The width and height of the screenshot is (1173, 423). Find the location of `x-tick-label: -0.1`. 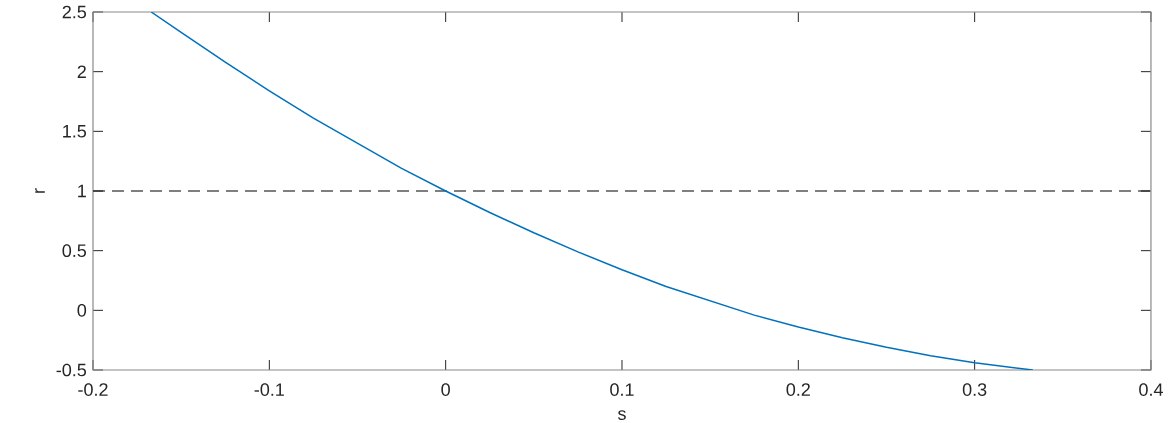

x-tick-label: -0.1 is located at coordinates (269, 389).